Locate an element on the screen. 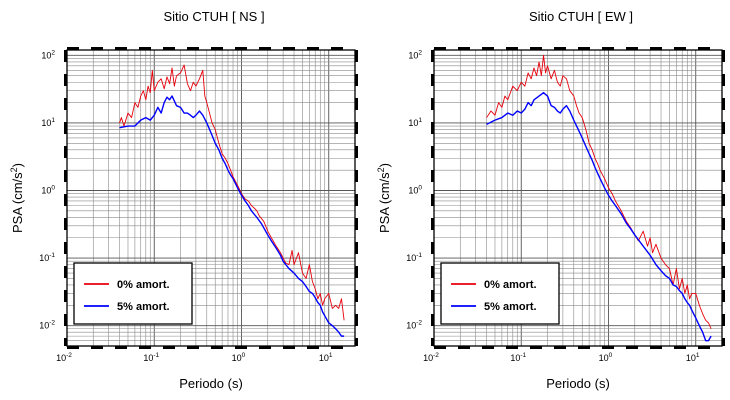  x-tick-label: 10⁰ is located at coordinates (606, 357).